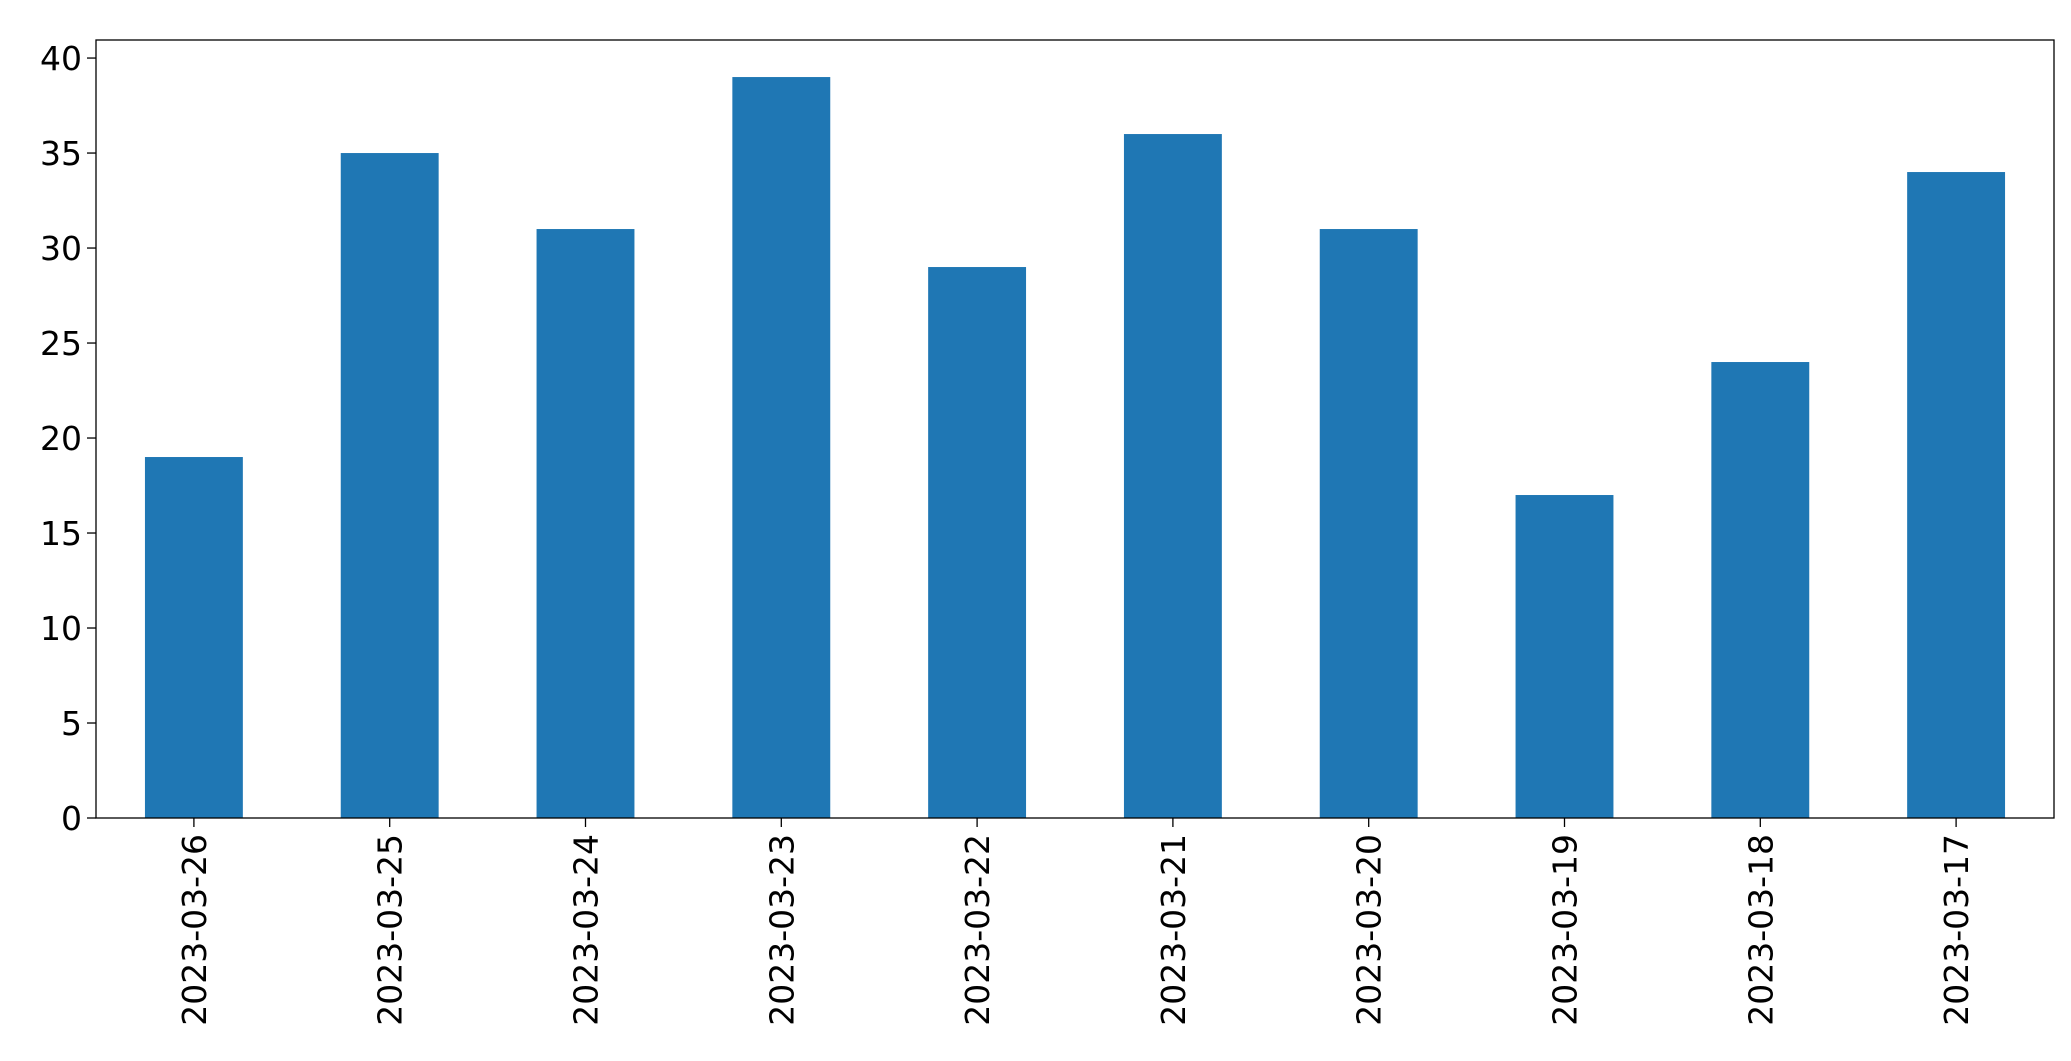 This screenshot has width=2071, height=1061. I want to click on y-tick-label: 25, so click(61, 343).